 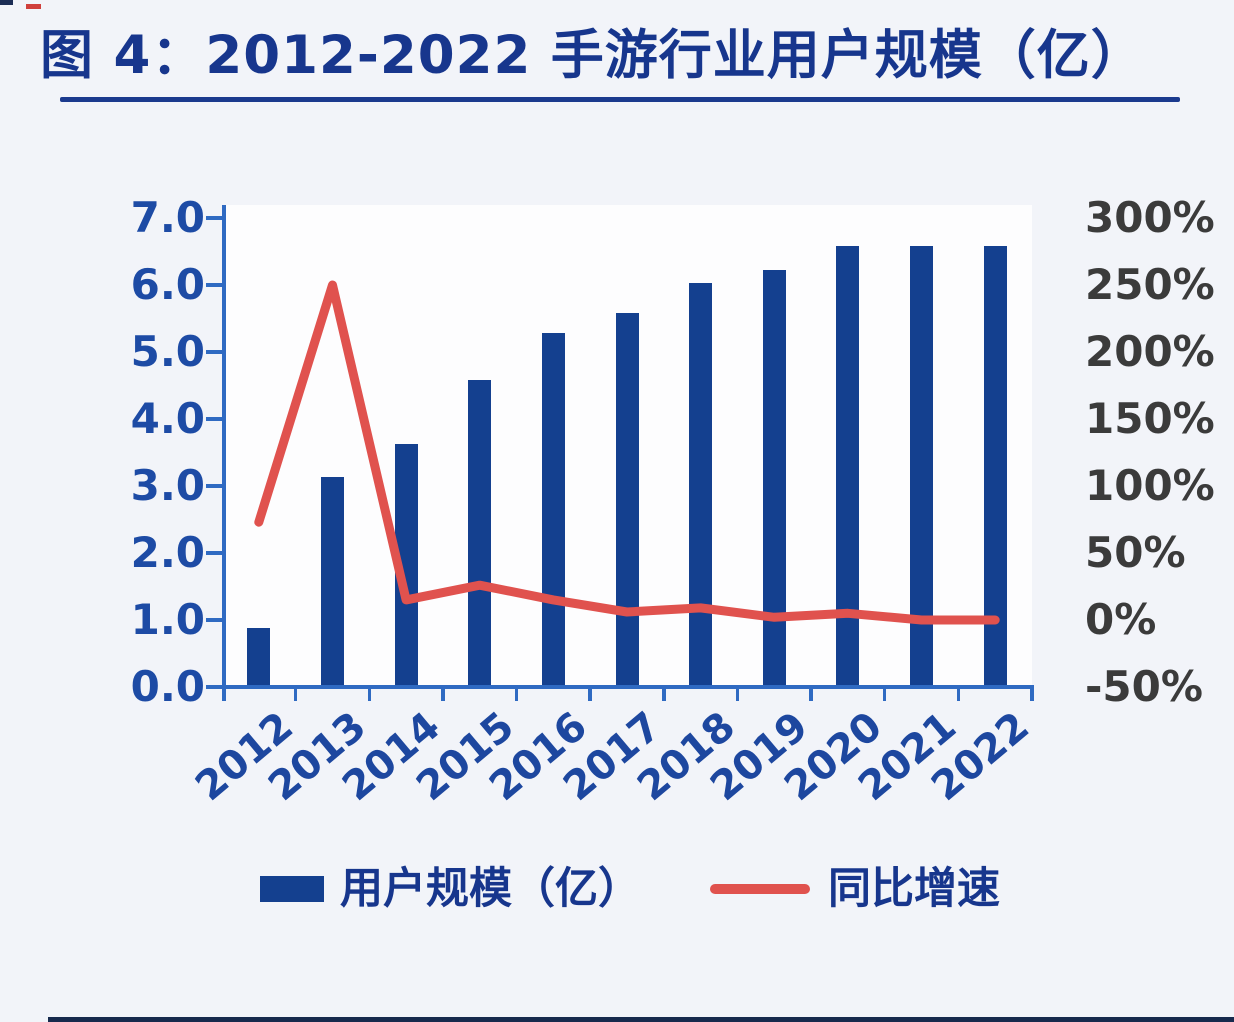 I want to click on left-axis-label: 0.0, so click(x=167, y=686).